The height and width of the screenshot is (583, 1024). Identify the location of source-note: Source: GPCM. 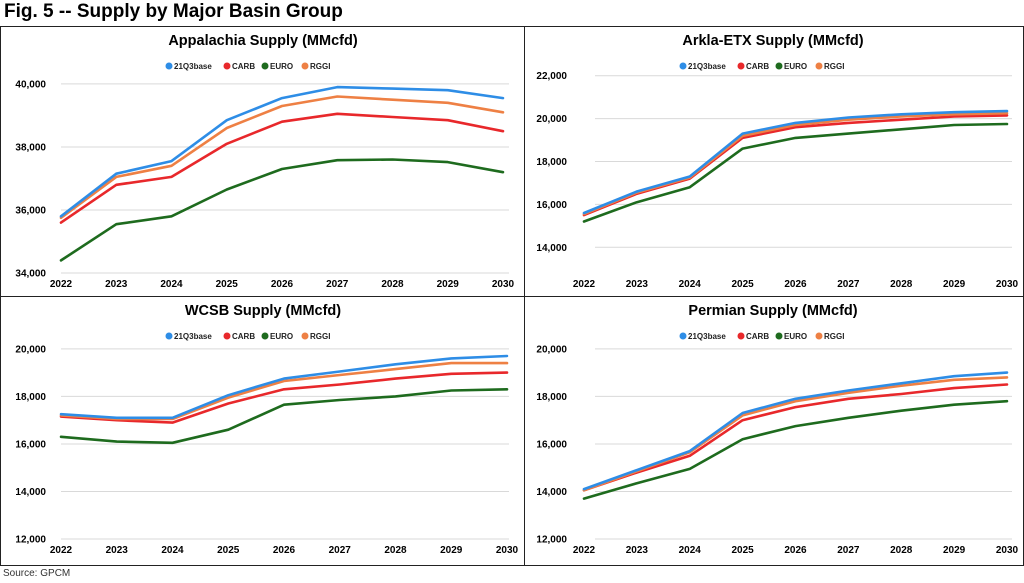
(37, 573).